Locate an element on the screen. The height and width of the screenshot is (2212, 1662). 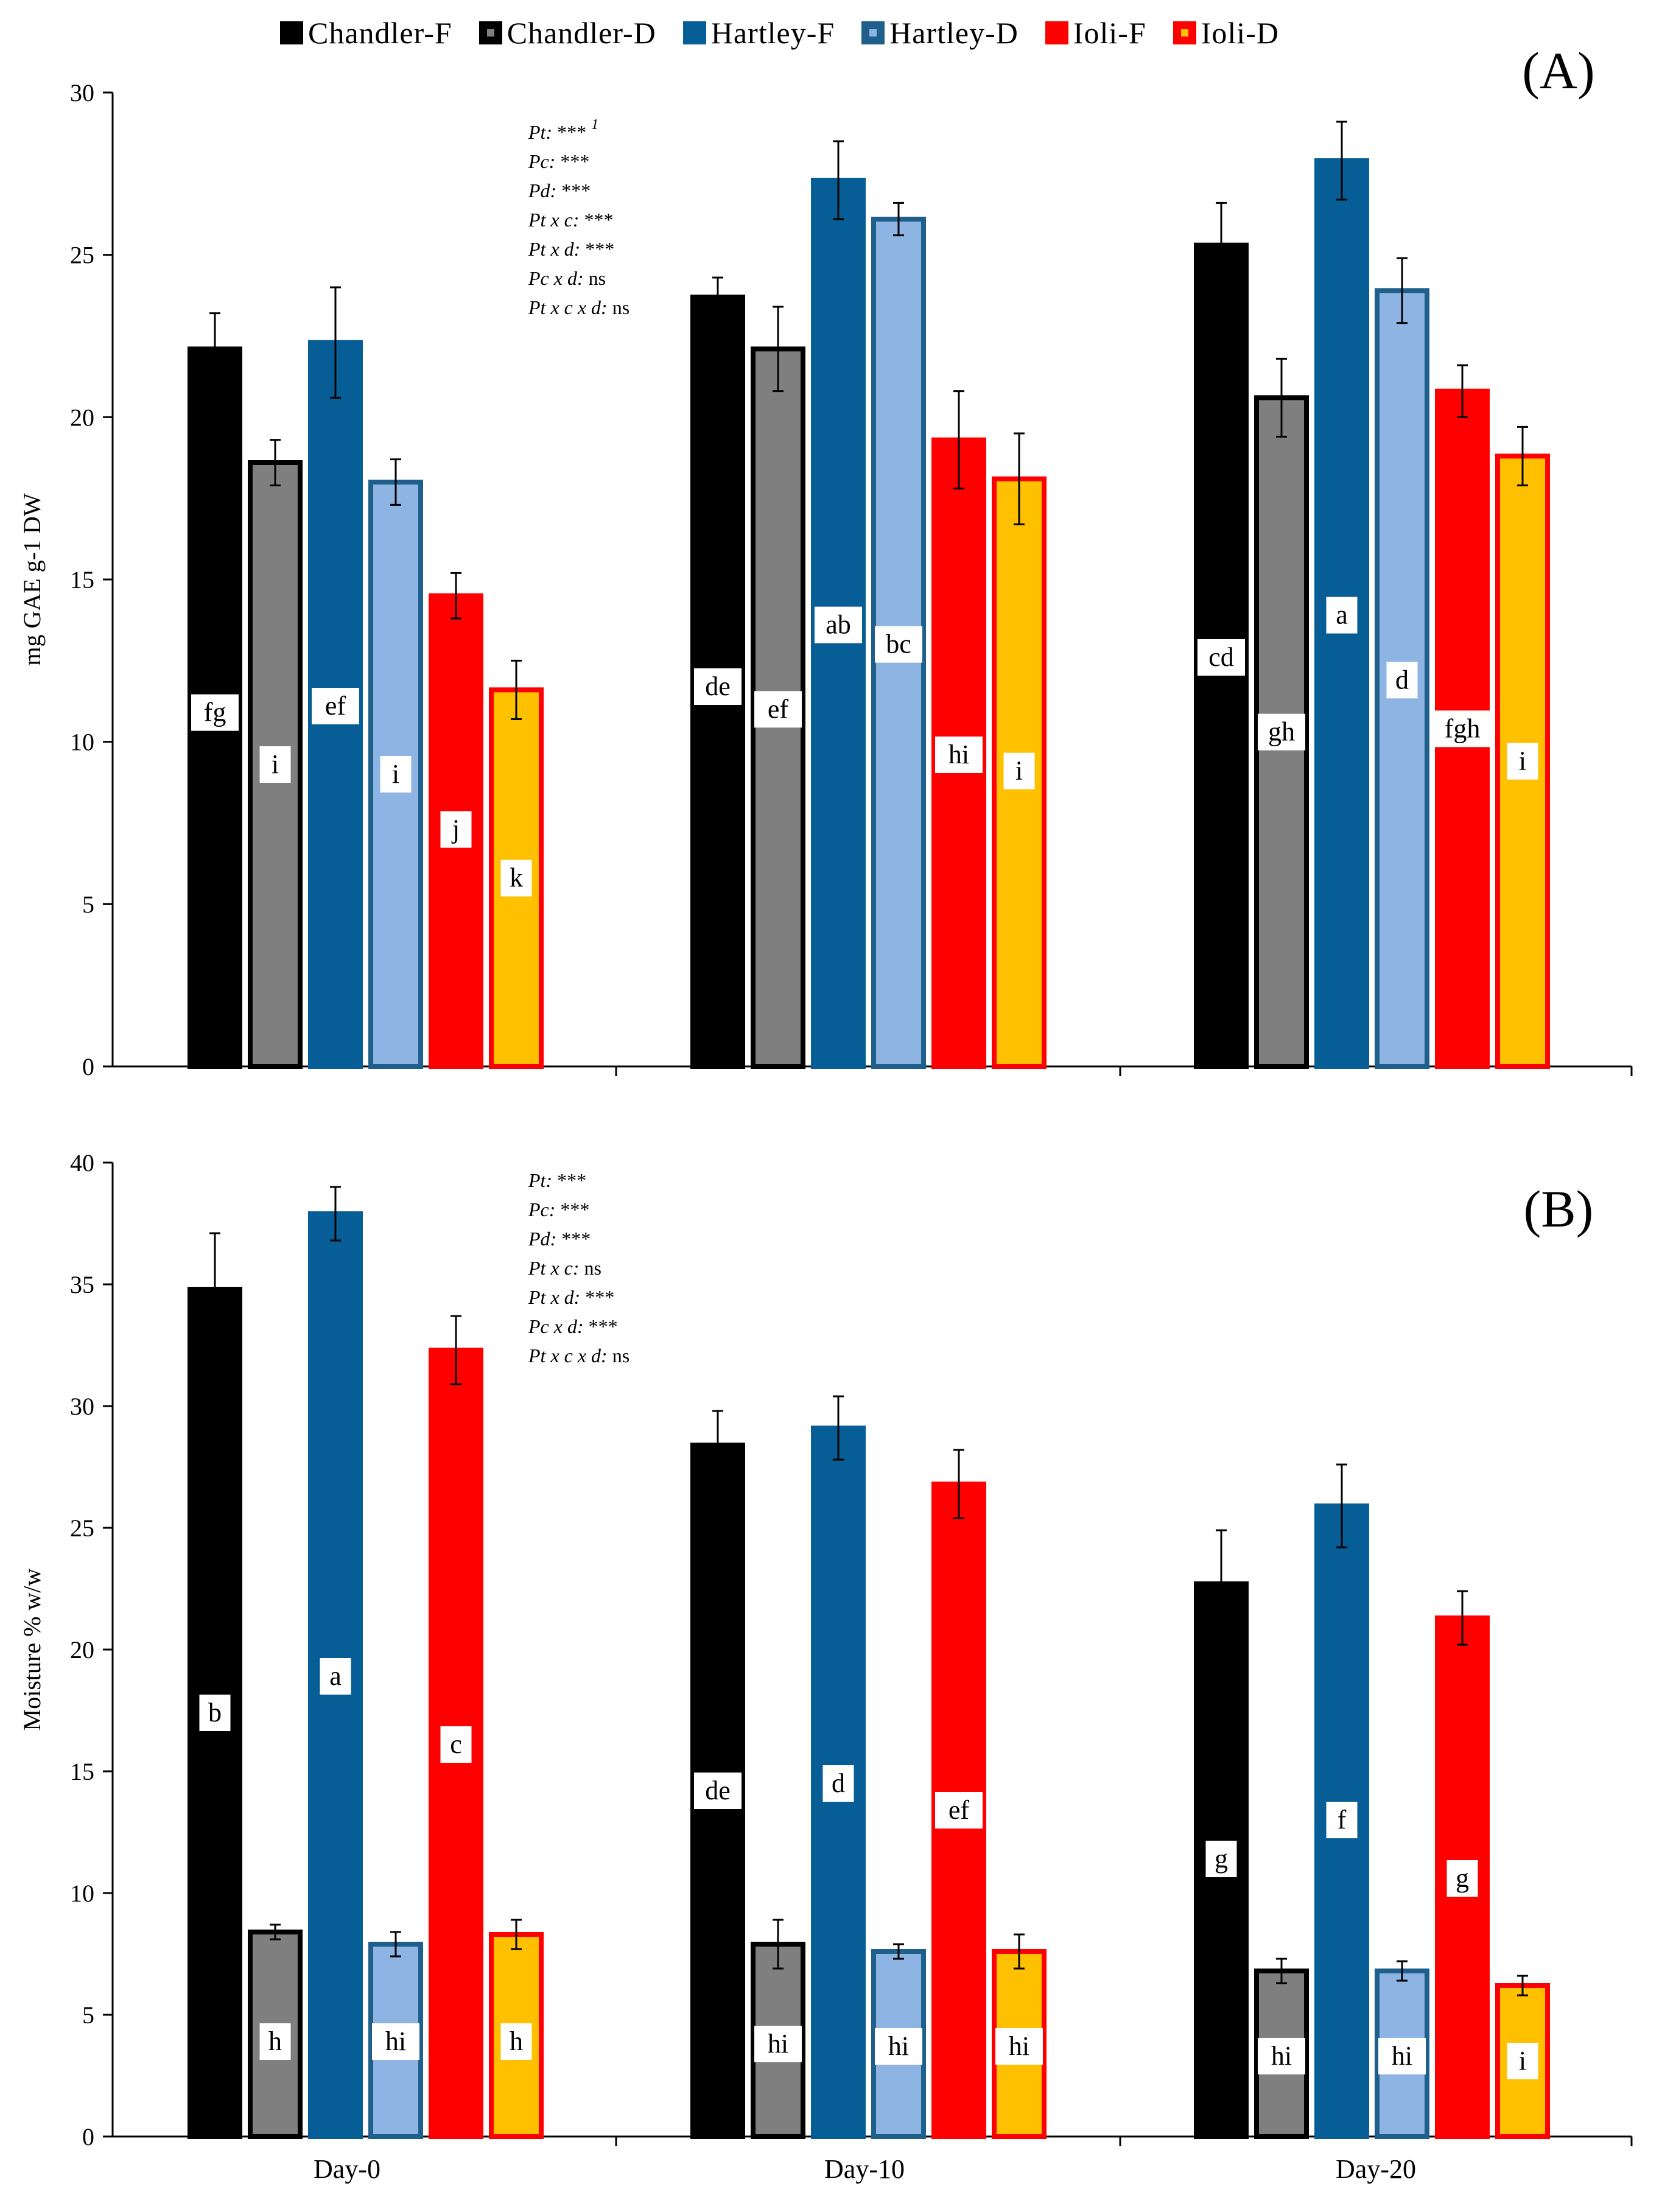
stats-line: Pc: *** is located at coordinates (558, 161).